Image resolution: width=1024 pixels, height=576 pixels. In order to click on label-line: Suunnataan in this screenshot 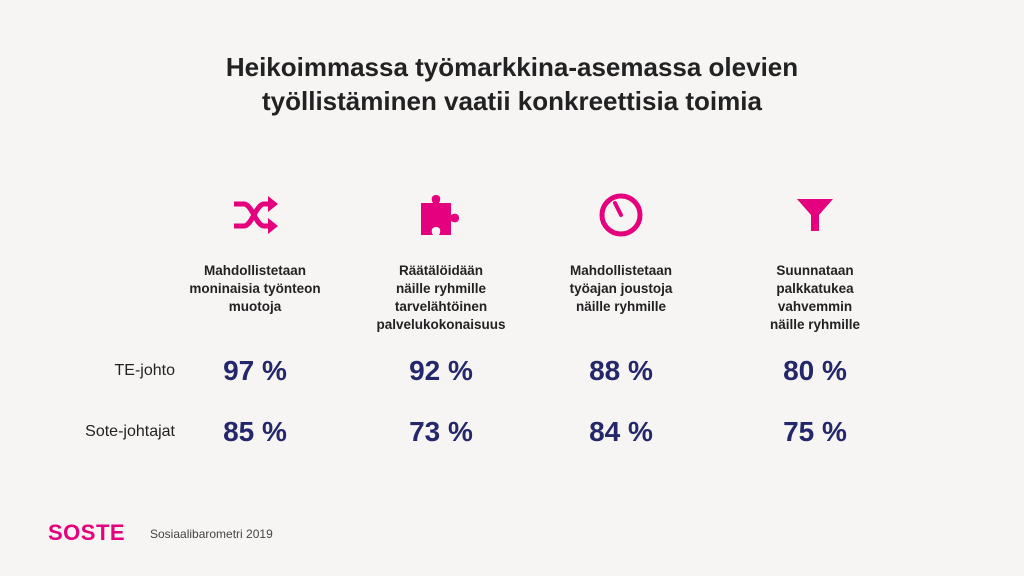, I will do `click(815, 270)`.